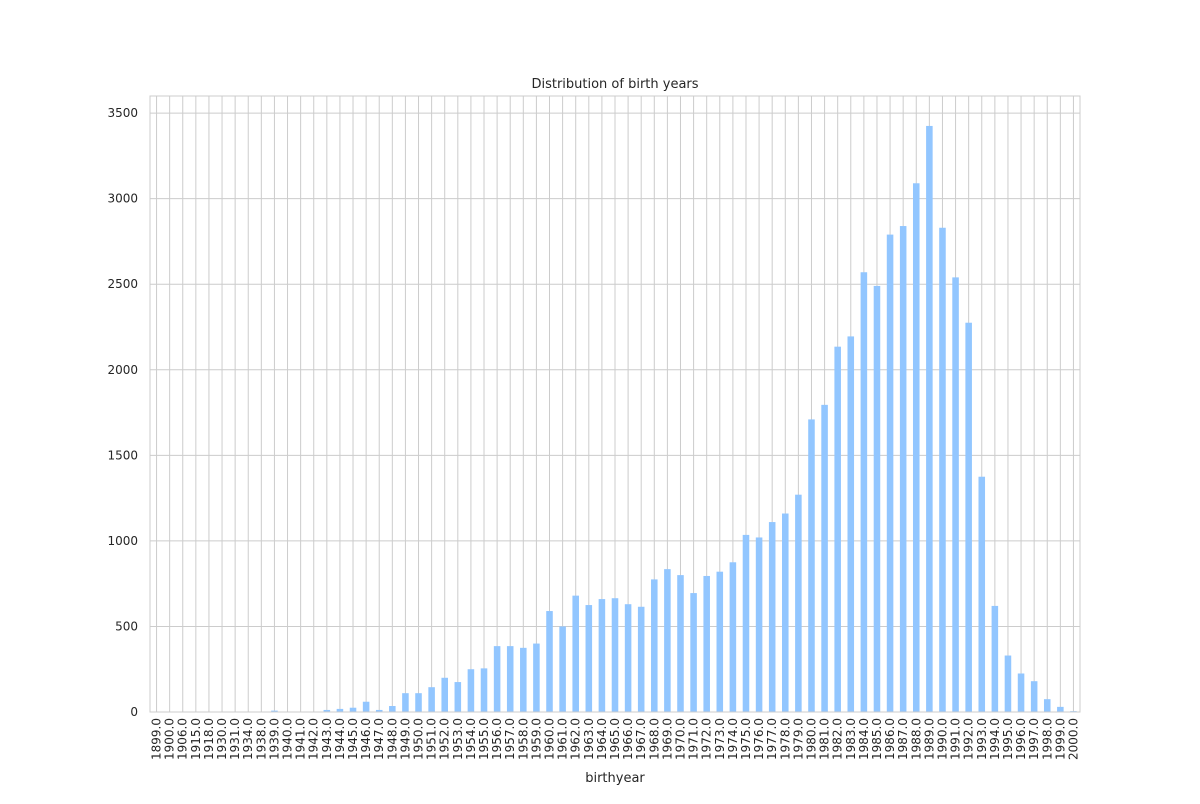 This screenshot has height=804, width=1200. Describe the element at coordinates (510, 679) in the screenshot. I see `bar-1957.0` at that location.